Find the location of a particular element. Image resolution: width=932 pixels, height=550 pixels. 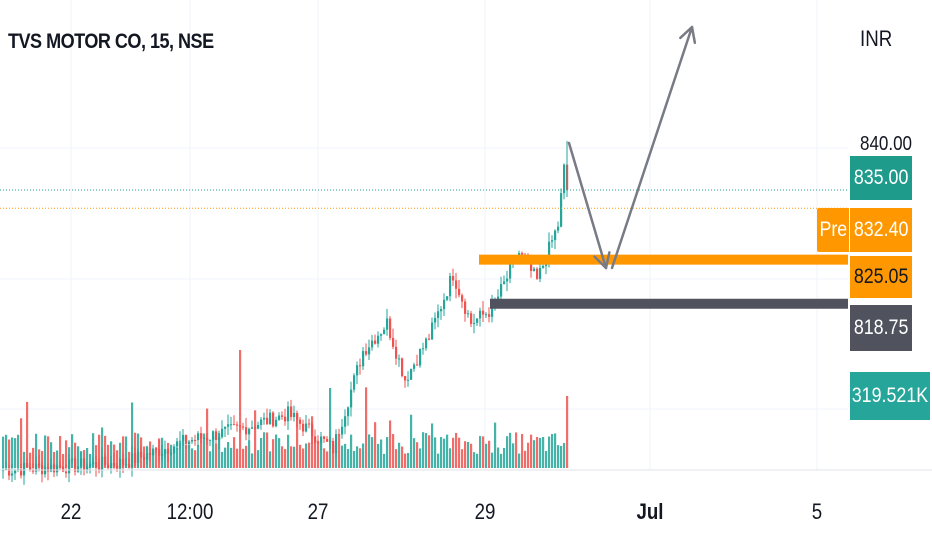

time-tick-22: 22 is located at coordinates (71, 511).